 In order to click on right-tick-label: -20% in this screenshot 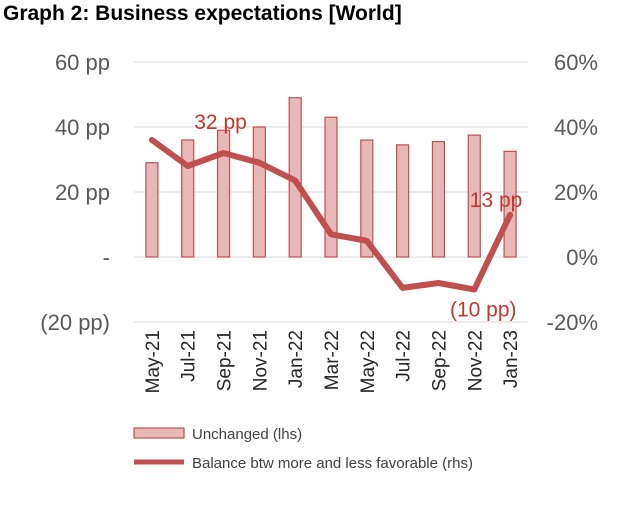, I will do `click(572, 322)`.